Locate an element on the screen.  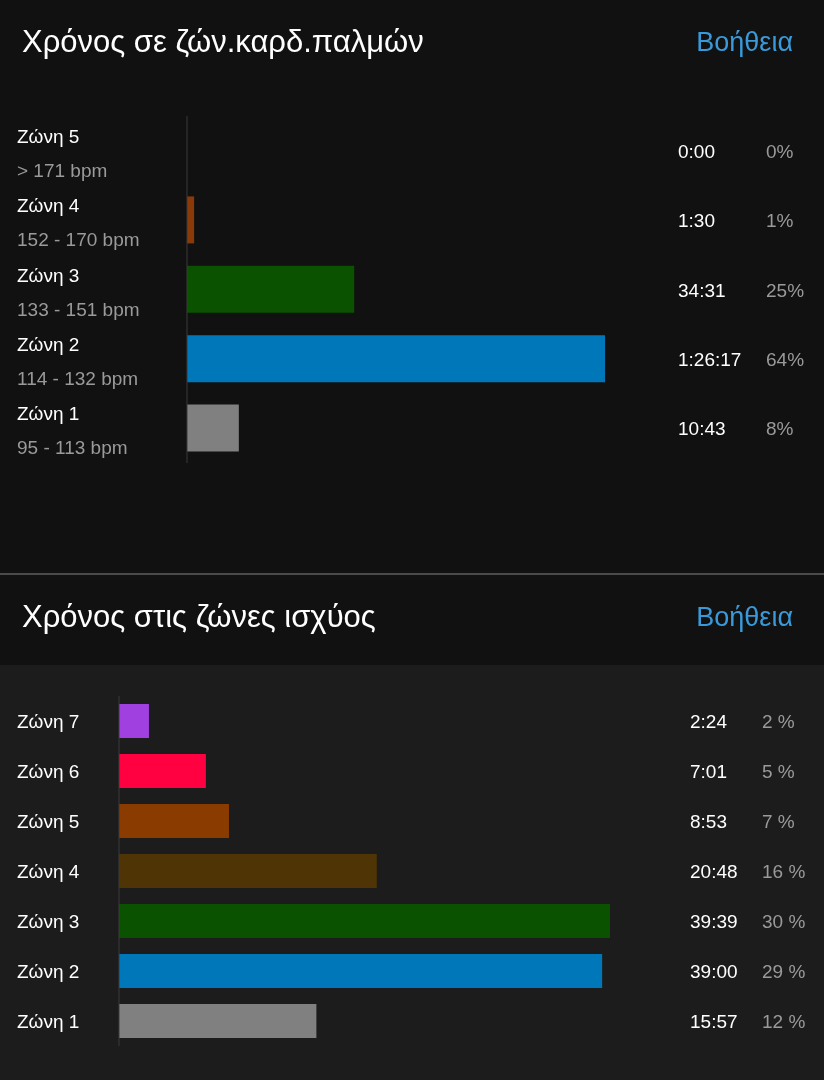
y-tick-label: Ζώνη 1 95 - 113 bpm is located at coordinates (72, 431).